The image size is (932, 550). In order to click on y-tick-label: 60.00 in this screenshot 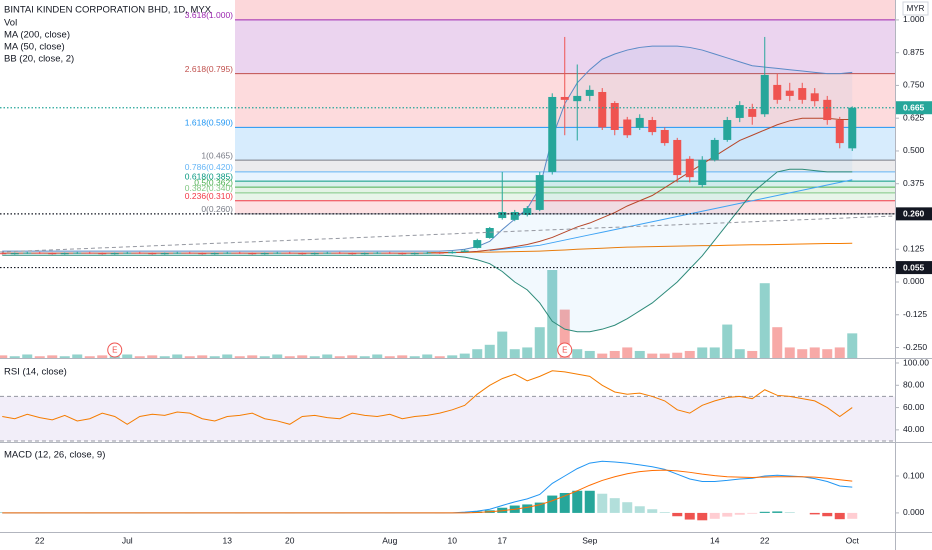, I will do `click(914, 407)`.